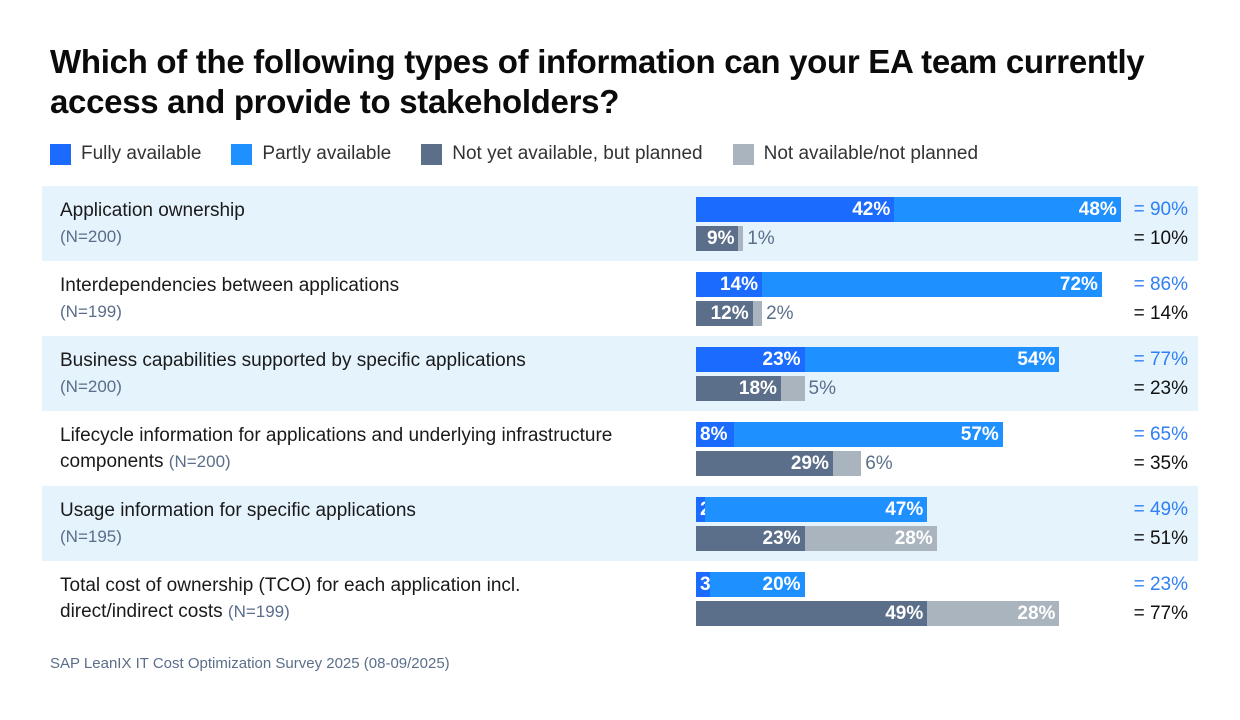  Describe the element at coordinates (757, 388) in the screenshot. I see `data-label: 18%` at that location.